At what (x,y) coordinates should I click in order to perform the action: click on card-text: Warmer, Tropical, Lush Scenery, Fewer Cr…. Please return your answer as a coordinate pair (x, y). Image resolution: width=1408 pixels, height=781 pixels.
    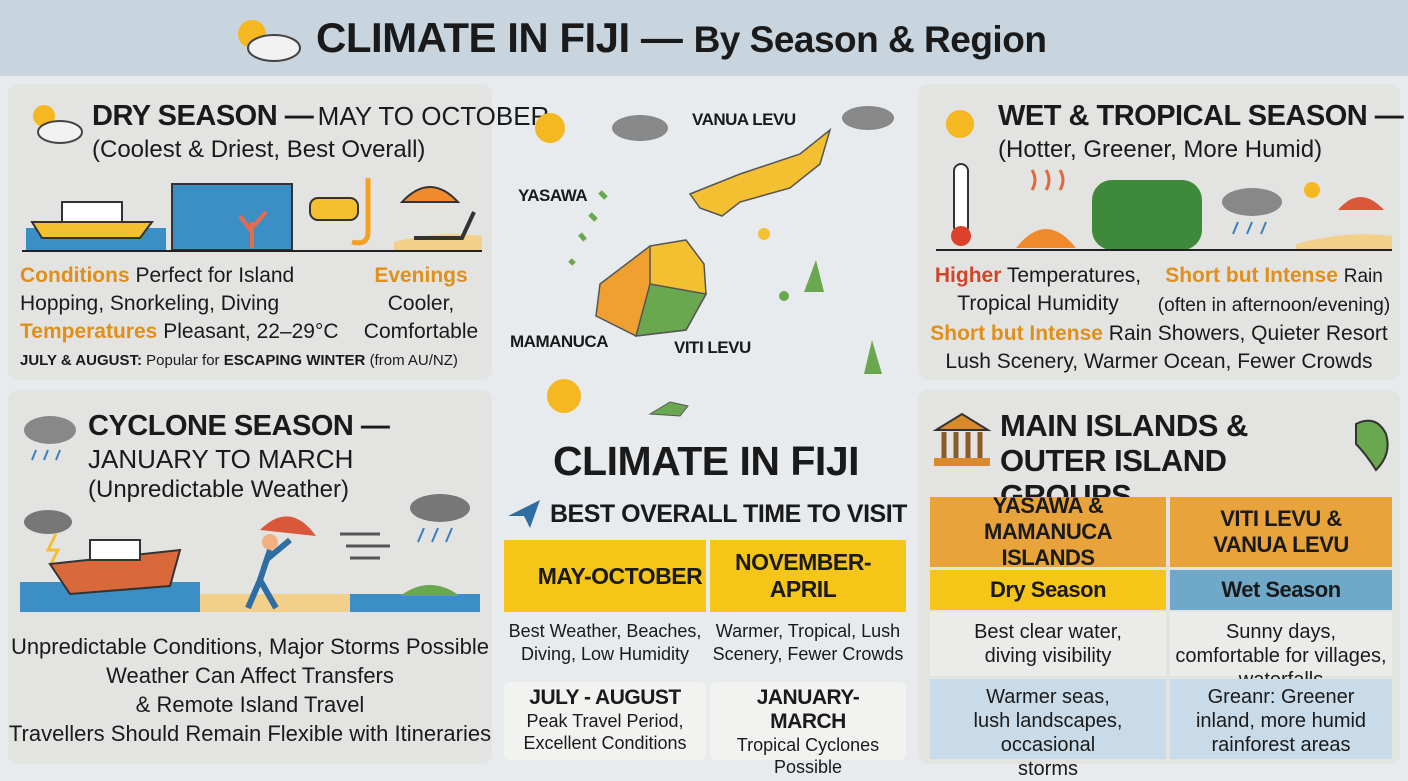
    Looking at the image, I should click on (808, 642).